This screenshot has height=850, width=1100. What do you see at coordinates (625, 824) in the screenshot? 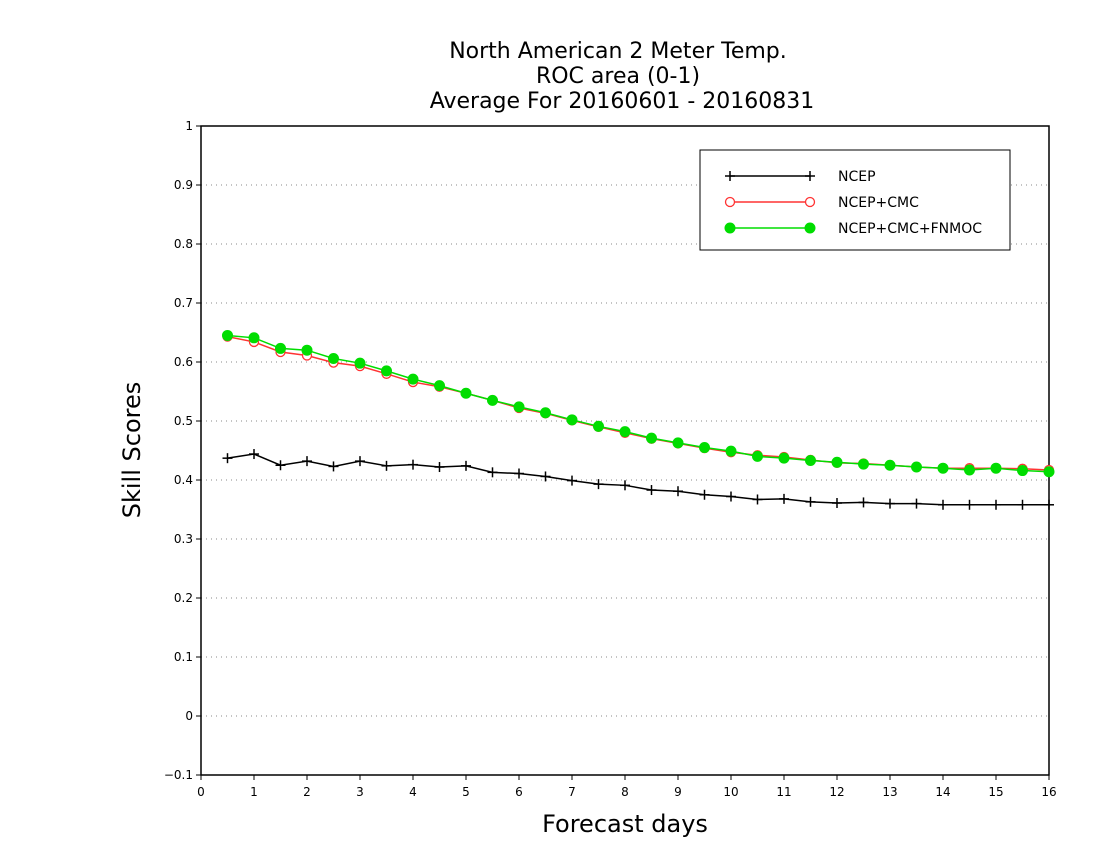
I see `x-axis-label: Forecast days` at bounding box center [625, 824].